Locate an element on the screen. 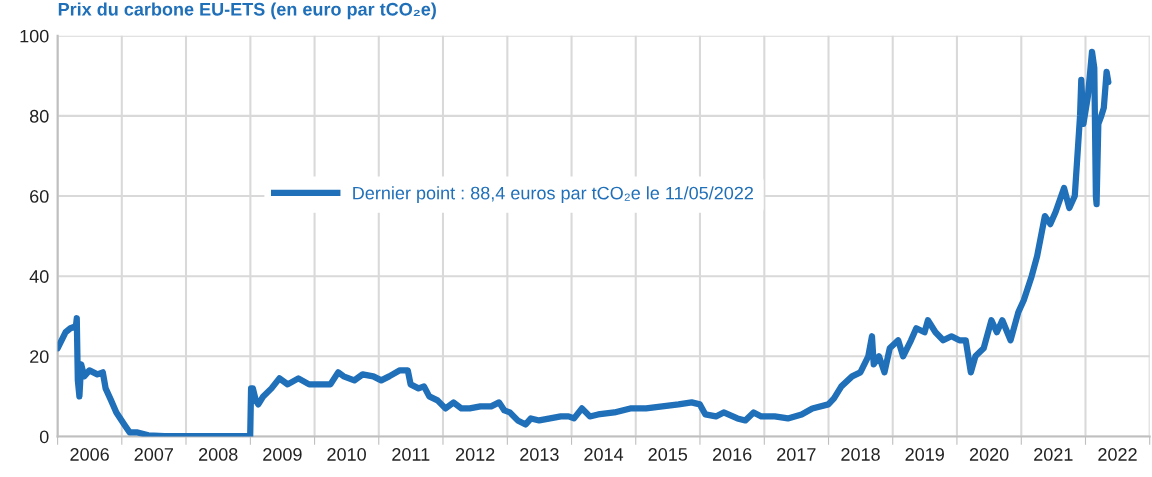 This screenshot has height=477, width=1152. x-tick-label: 2015 is located at coordinates (668, 454).